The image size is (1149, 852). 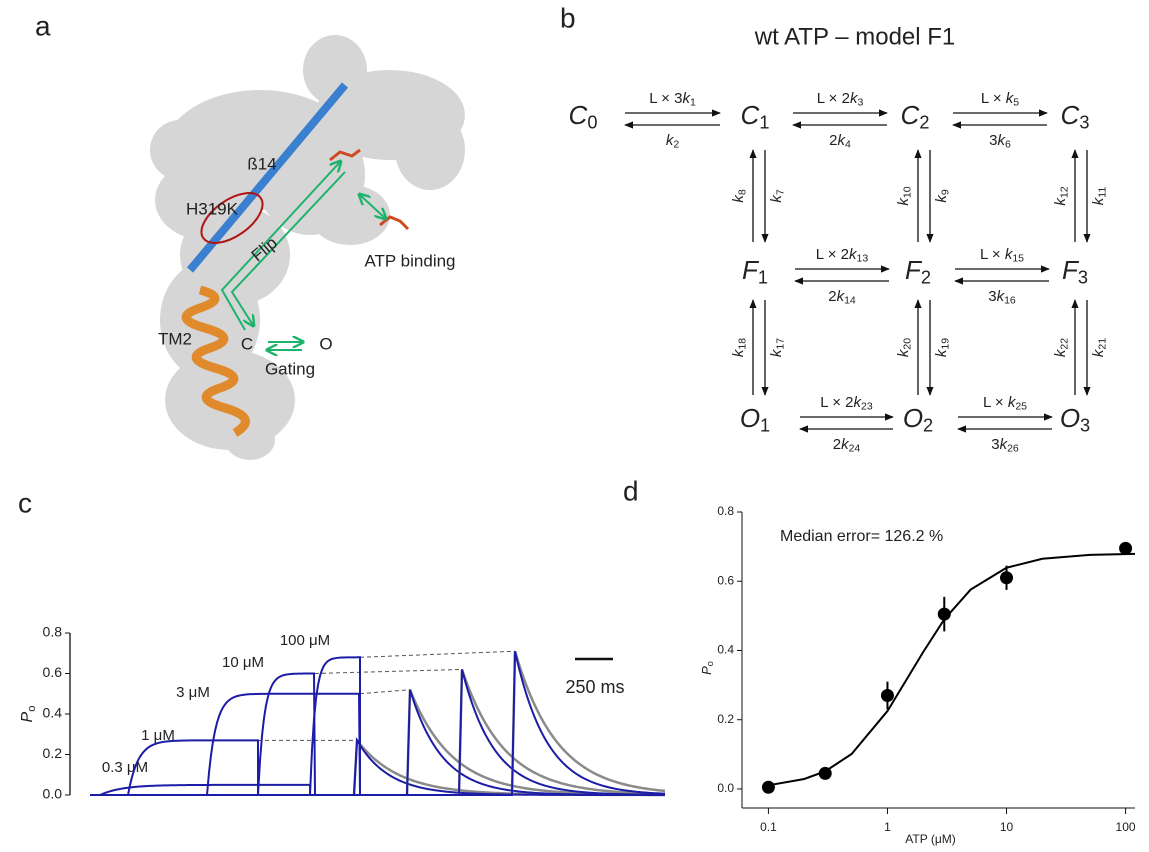 I want to click on rate-label-sub: 7, so click(x=780, y=192).